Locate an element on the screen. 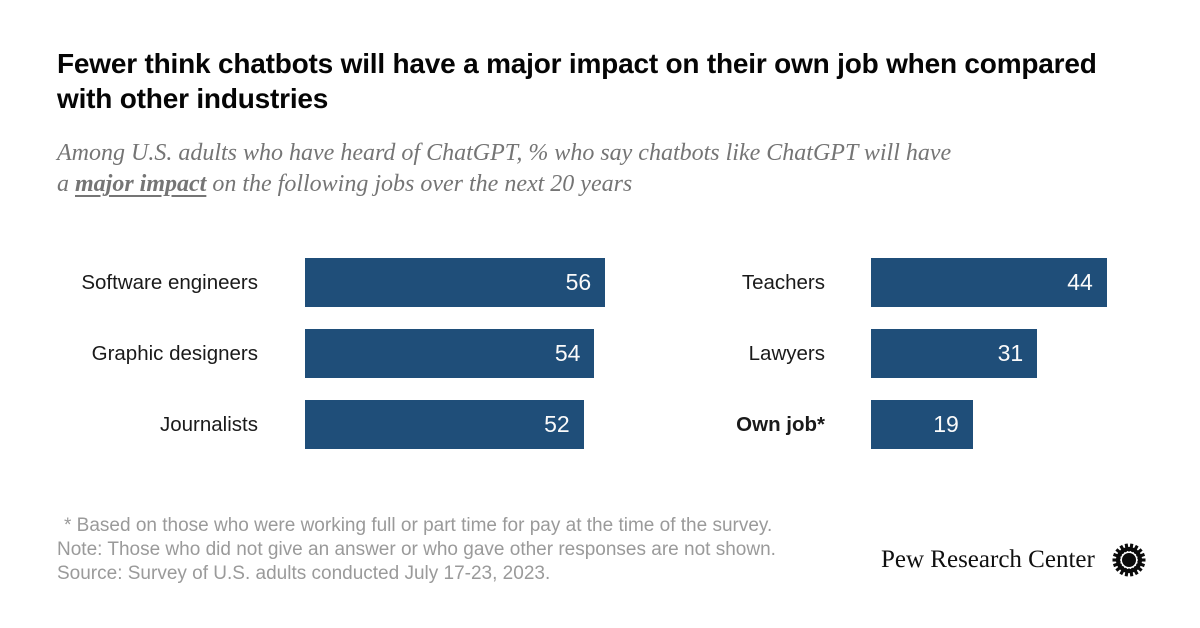  bar-row-lawyers: Lawyers 31 is located at coordinates (837, 353).